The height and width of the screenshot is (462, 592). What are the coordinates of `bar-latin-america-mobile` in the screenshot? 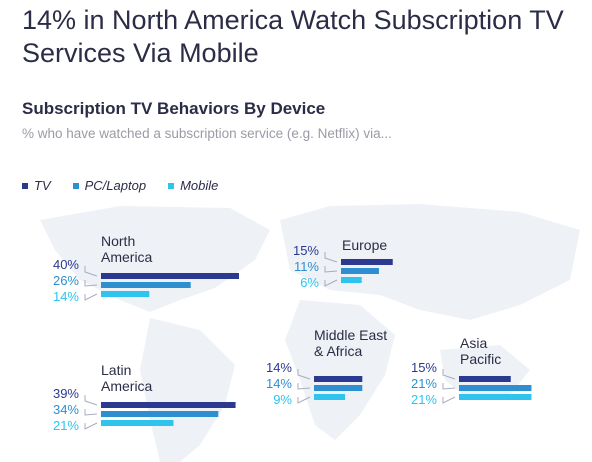 It's located at (137, 423).